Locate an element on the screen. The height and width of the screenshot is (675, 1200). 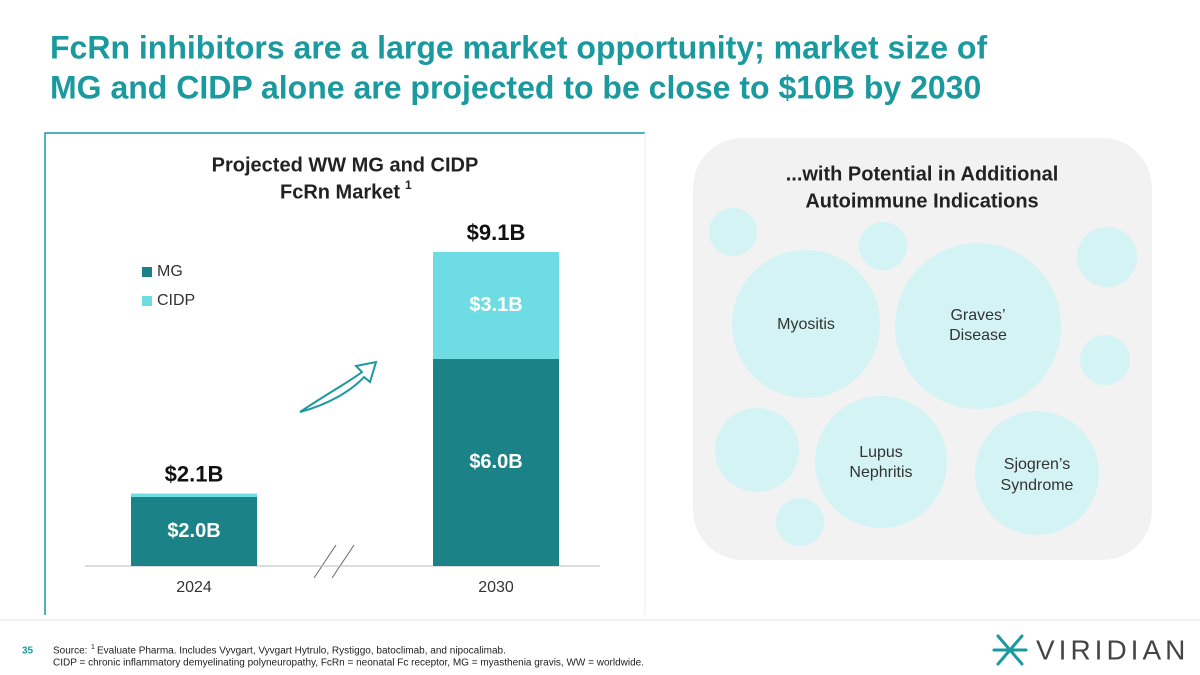
logo-text: VIRIDIAN is located at coordinates (1112, 649).